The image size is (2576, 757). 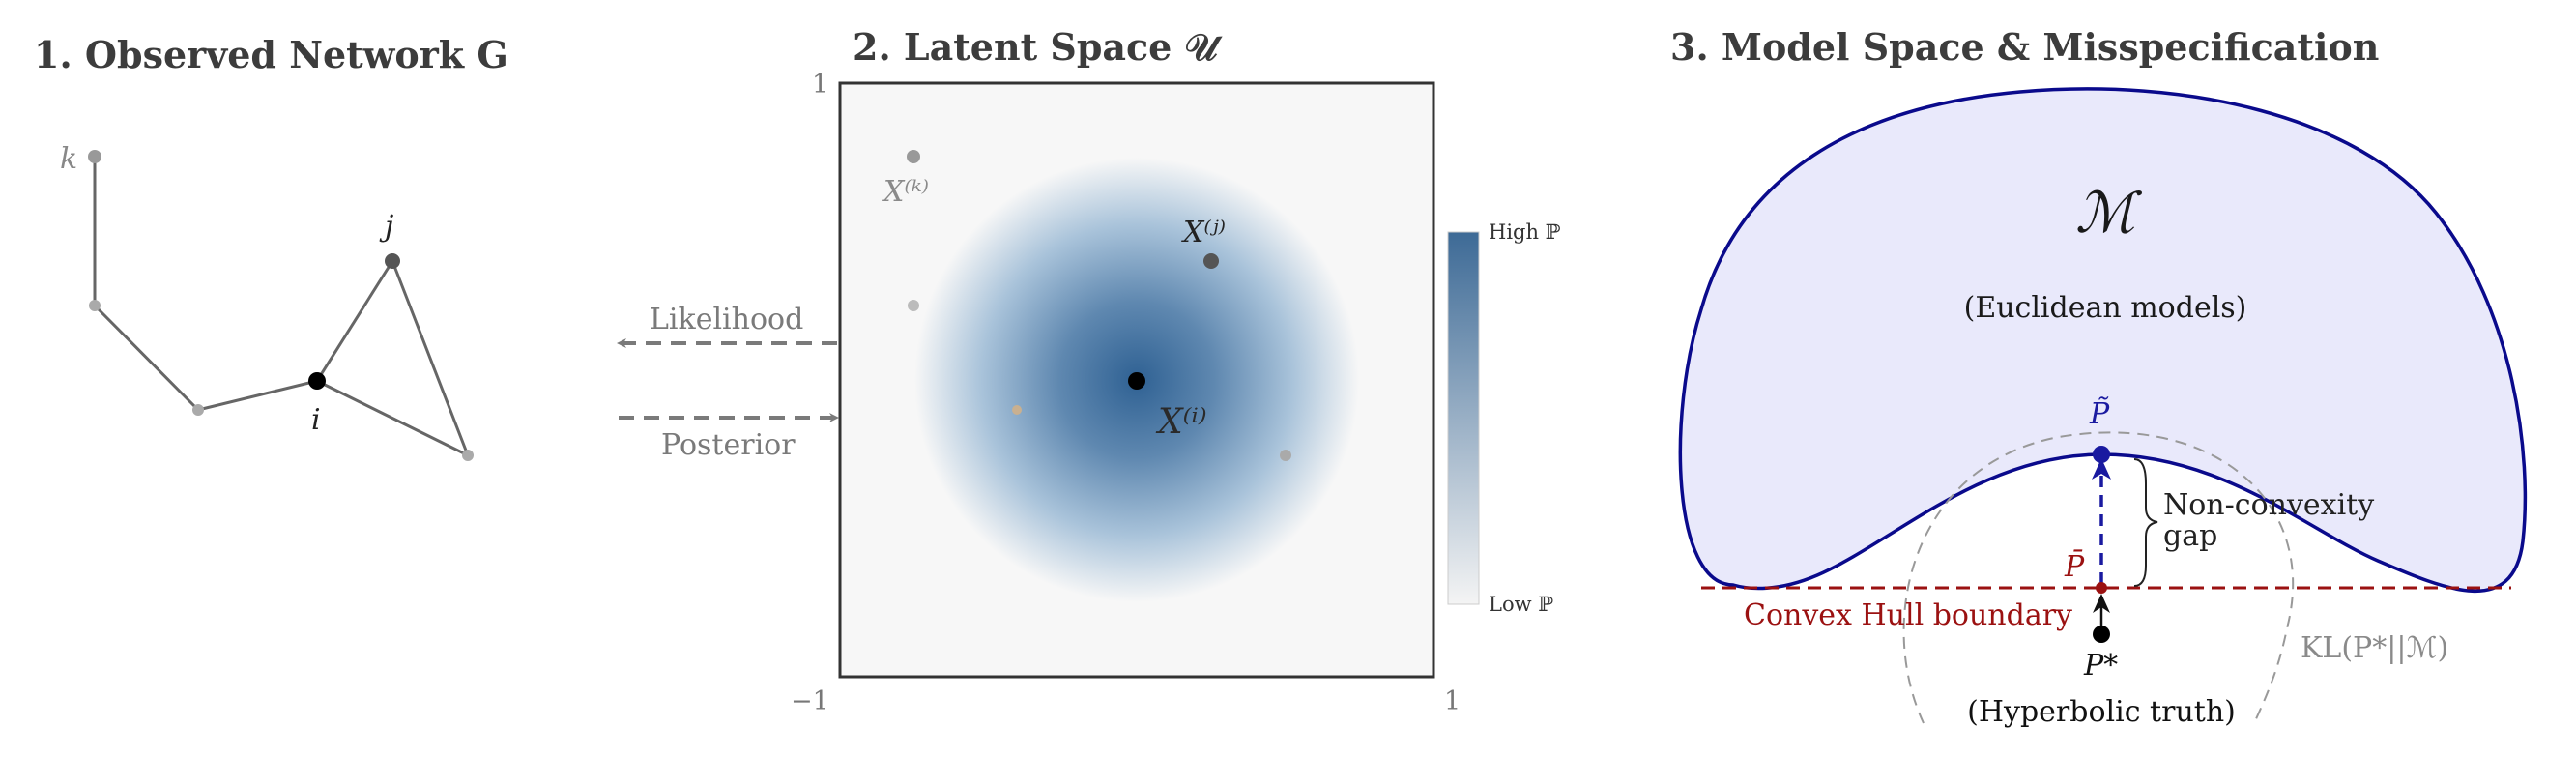 What do you see at coordinates (1464, 418) in the screenshot?
I see `colorbar` at bounding box center [1464, 418].